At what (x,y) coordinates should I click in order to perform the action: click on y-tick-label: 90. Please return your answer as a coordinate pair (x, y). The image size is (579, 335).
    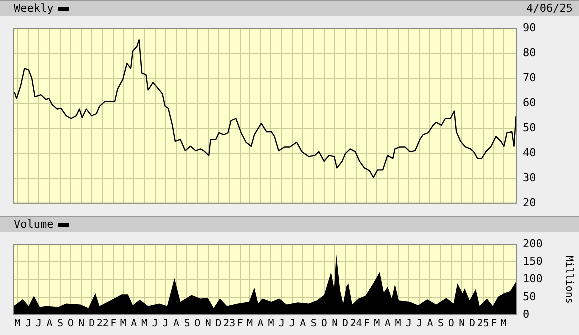
    Looking at the image, I should click on (529, 27).